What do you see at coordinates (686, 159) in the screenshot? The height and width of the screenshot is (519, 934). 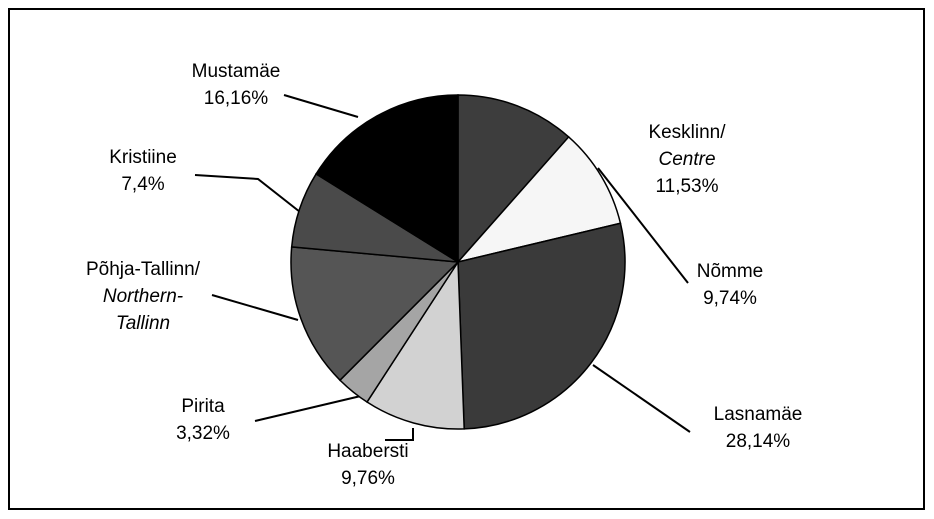 I see `category-label: Centre` at bounding box center [686, 159].